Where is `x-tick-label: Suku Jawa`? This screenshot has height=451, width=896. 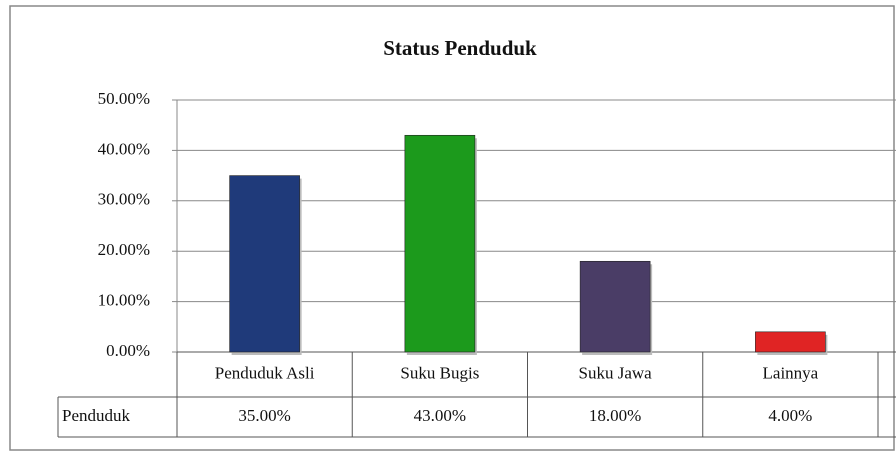 x-tick-label: Suku Jawa is located at coordinates (616, 372).